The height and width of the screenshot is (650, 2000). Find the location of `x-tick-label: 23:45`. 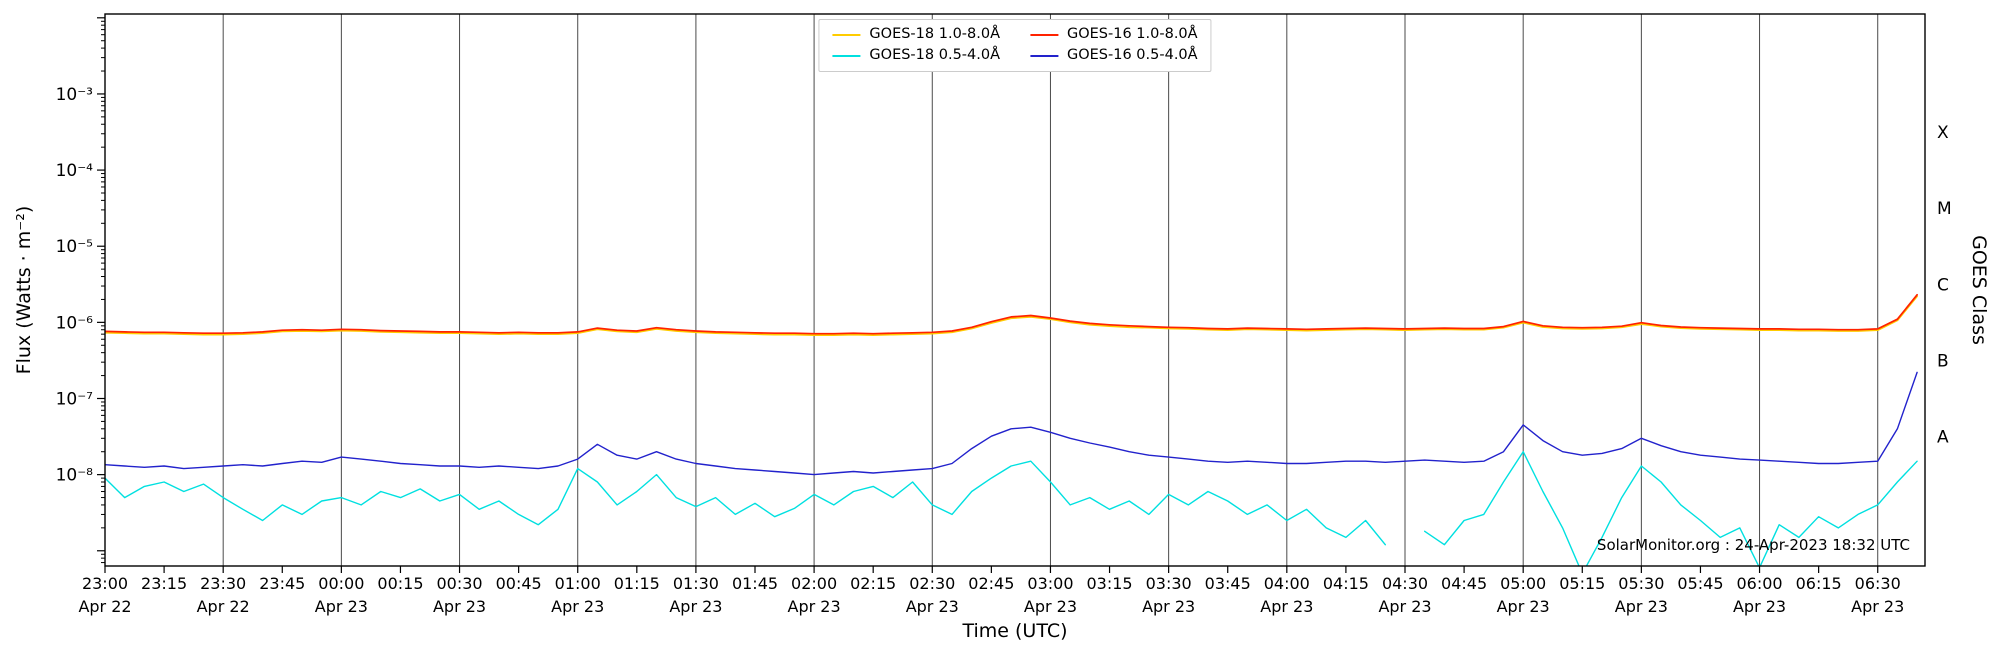

x-tick-label: 23:45 is located at coordinates (282, 583).